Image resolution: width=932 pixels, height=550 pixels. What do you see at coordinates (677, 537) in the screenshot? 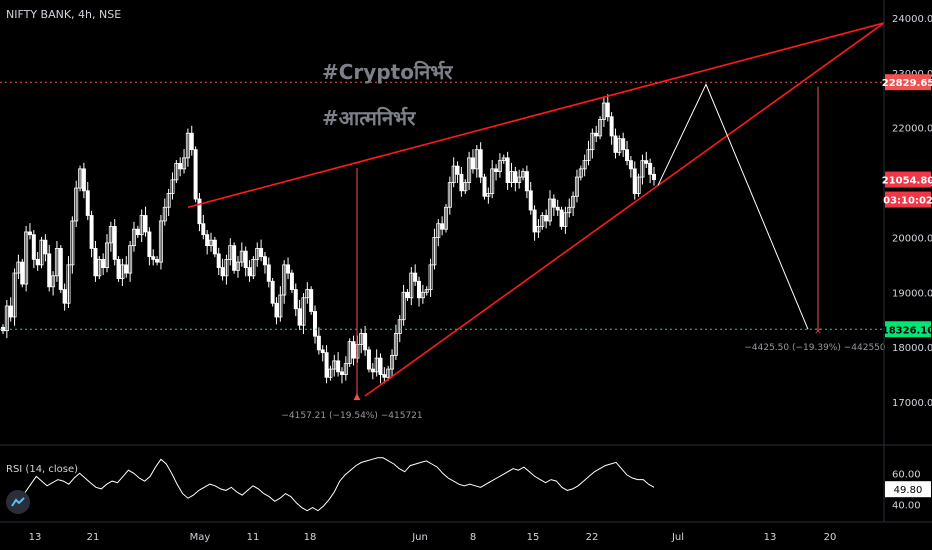
I see `time-tick-label: Jul` at bounding box center [677, 537].